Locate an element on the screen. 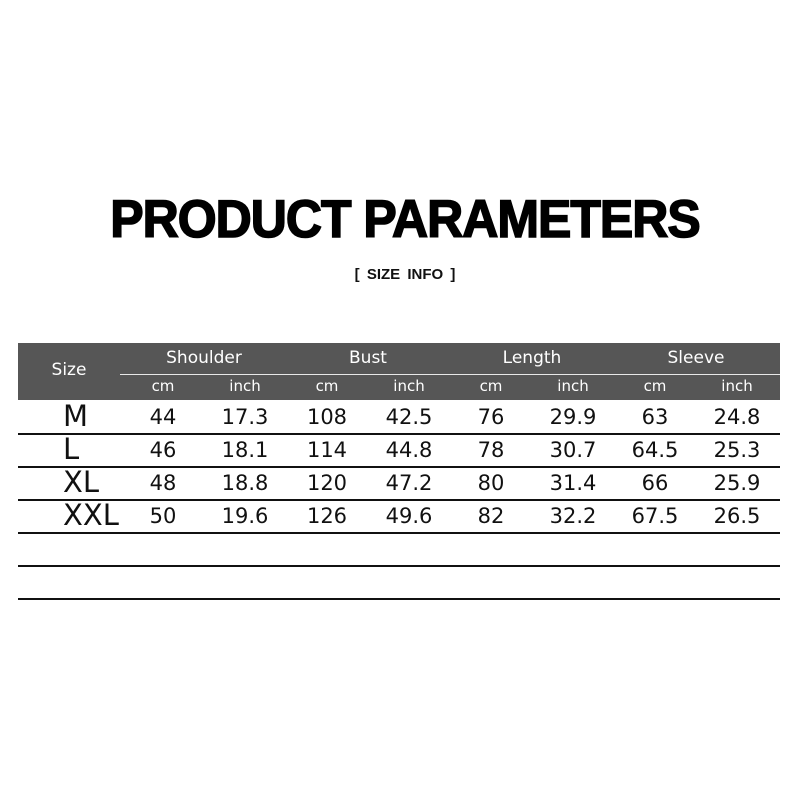  table-row: L 46 18.1 114 44.8 78 30.7 64.5 25.3 is located at coordinates (399, 450).